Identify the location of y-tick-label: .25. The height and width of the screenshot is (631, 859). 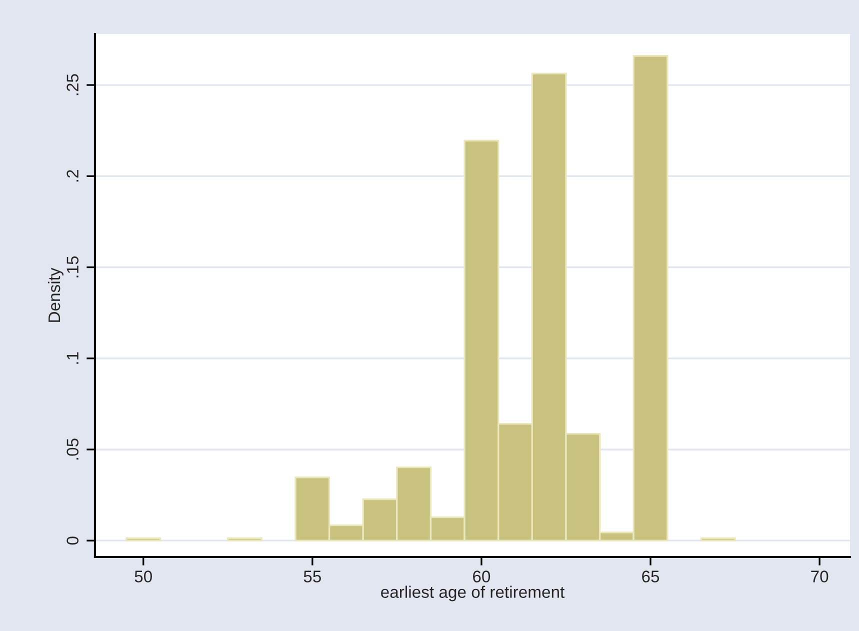
(72, 85).